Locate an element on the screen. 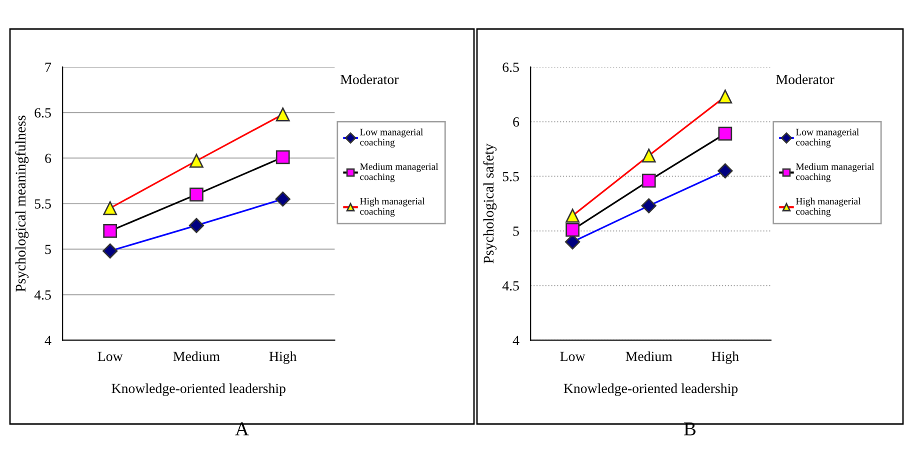 This screenshot has height=453, width=907. y-tick-label: 7 is located at coordinates (48, 67).